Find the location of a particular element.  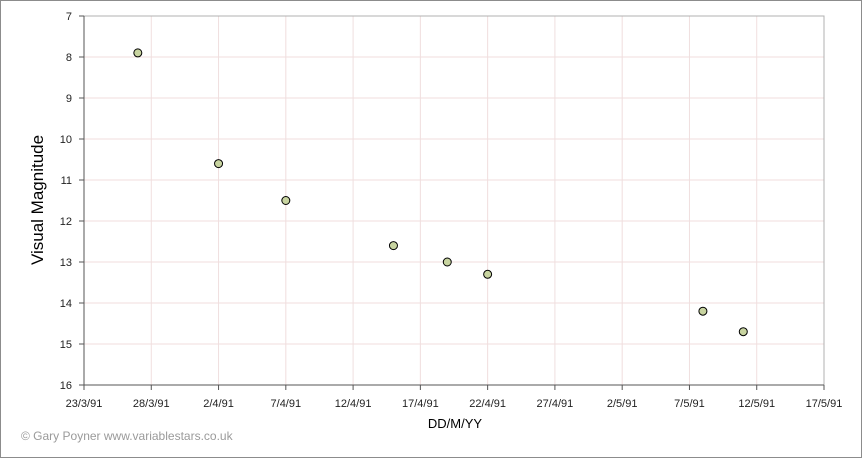

x-tick-label: 17/4/91 is located at coordinates (420, 404).